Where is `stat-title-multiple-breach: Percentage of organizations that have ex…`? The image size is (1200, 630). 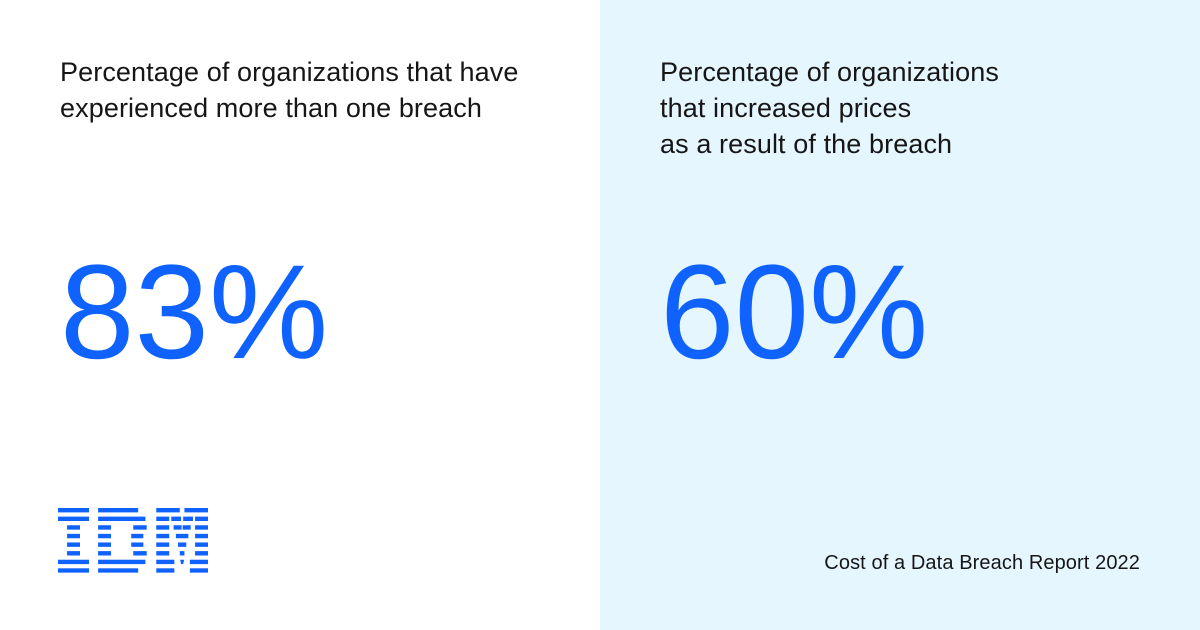 stat-title-multiple-breach: Percentage of organizations that have ex… is located at coordinates (289, 90).